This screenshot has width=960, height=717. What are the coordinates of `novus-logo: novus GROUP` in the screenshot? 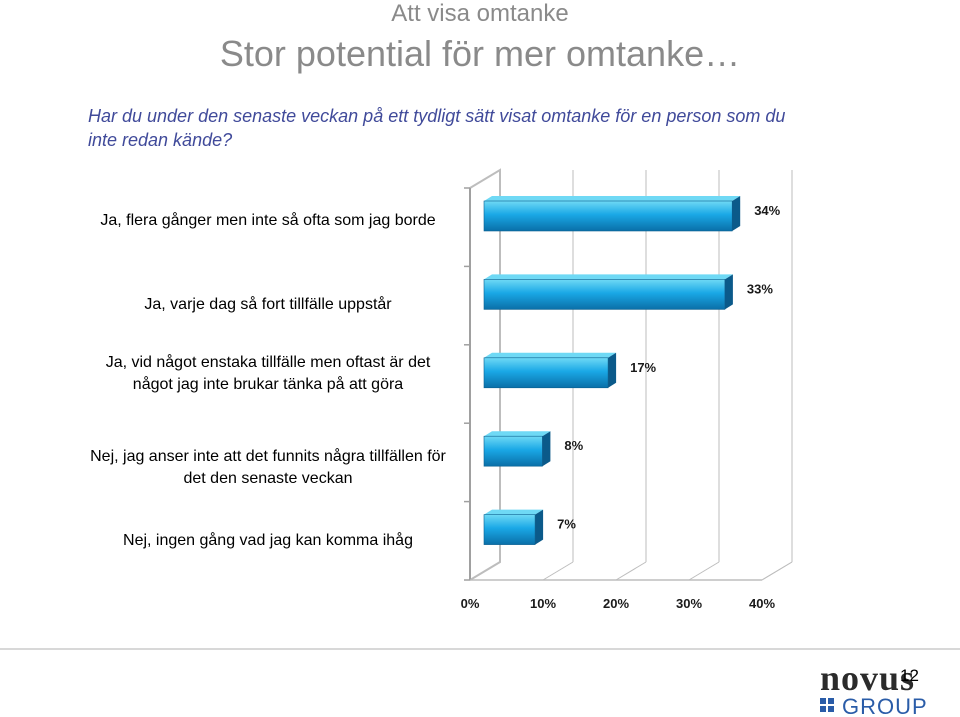 It's located at (874, 688).